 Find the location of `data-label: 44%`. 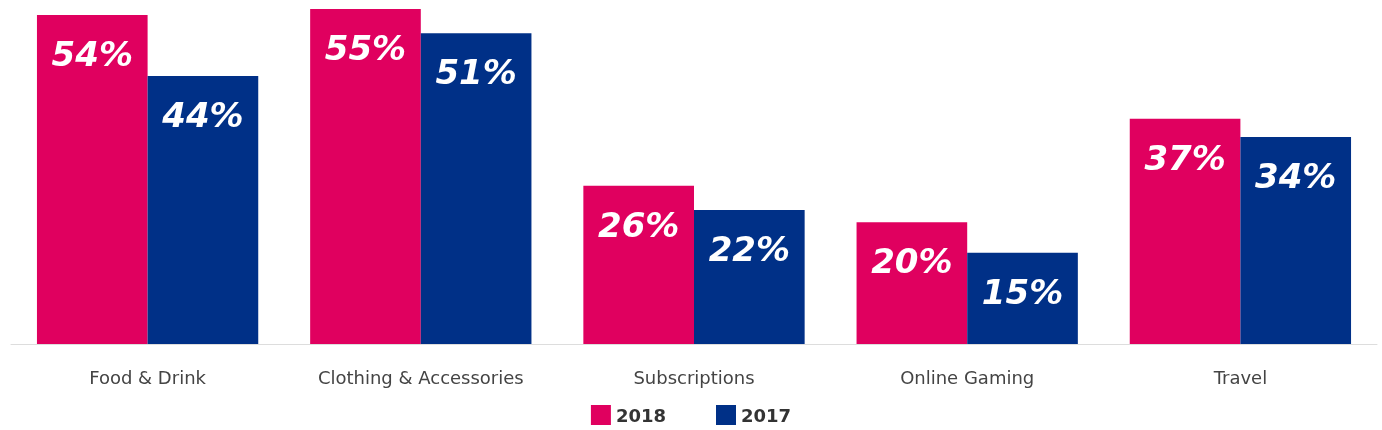

data-label: 44% is located at coordinates (202, 115).